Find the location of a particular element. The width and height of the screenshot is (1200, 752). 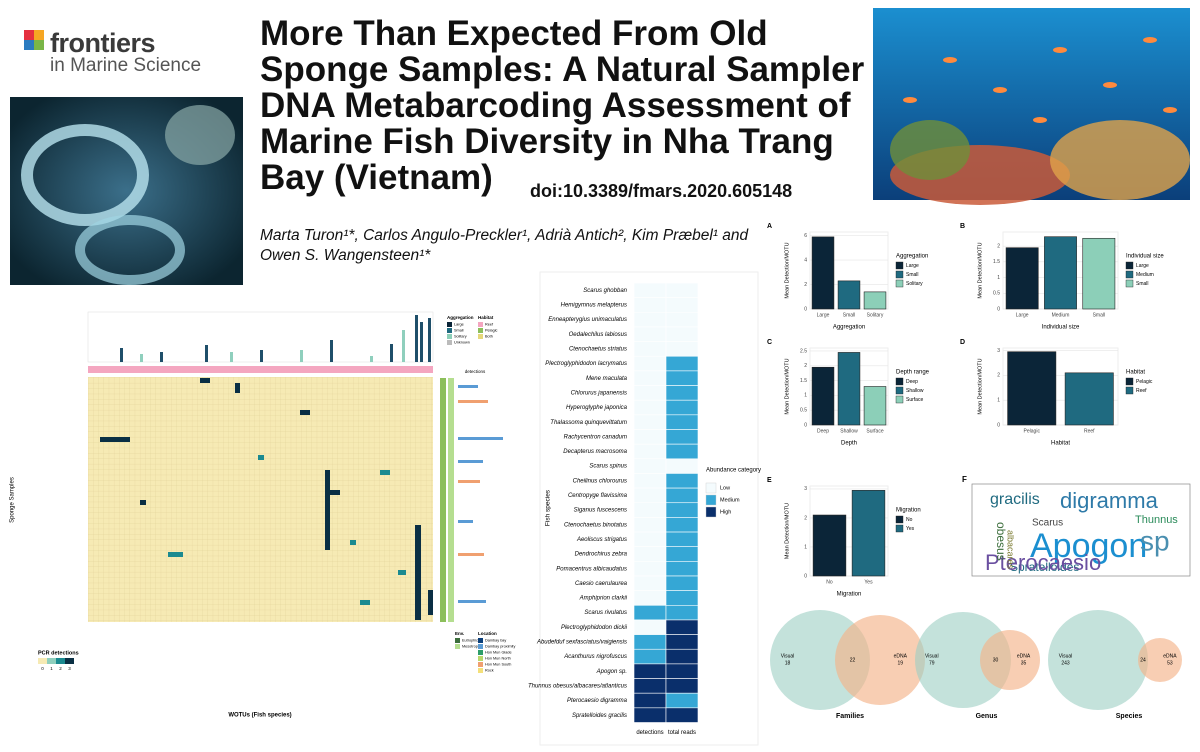

detection-heatmap is located at coordinates (295, 466).